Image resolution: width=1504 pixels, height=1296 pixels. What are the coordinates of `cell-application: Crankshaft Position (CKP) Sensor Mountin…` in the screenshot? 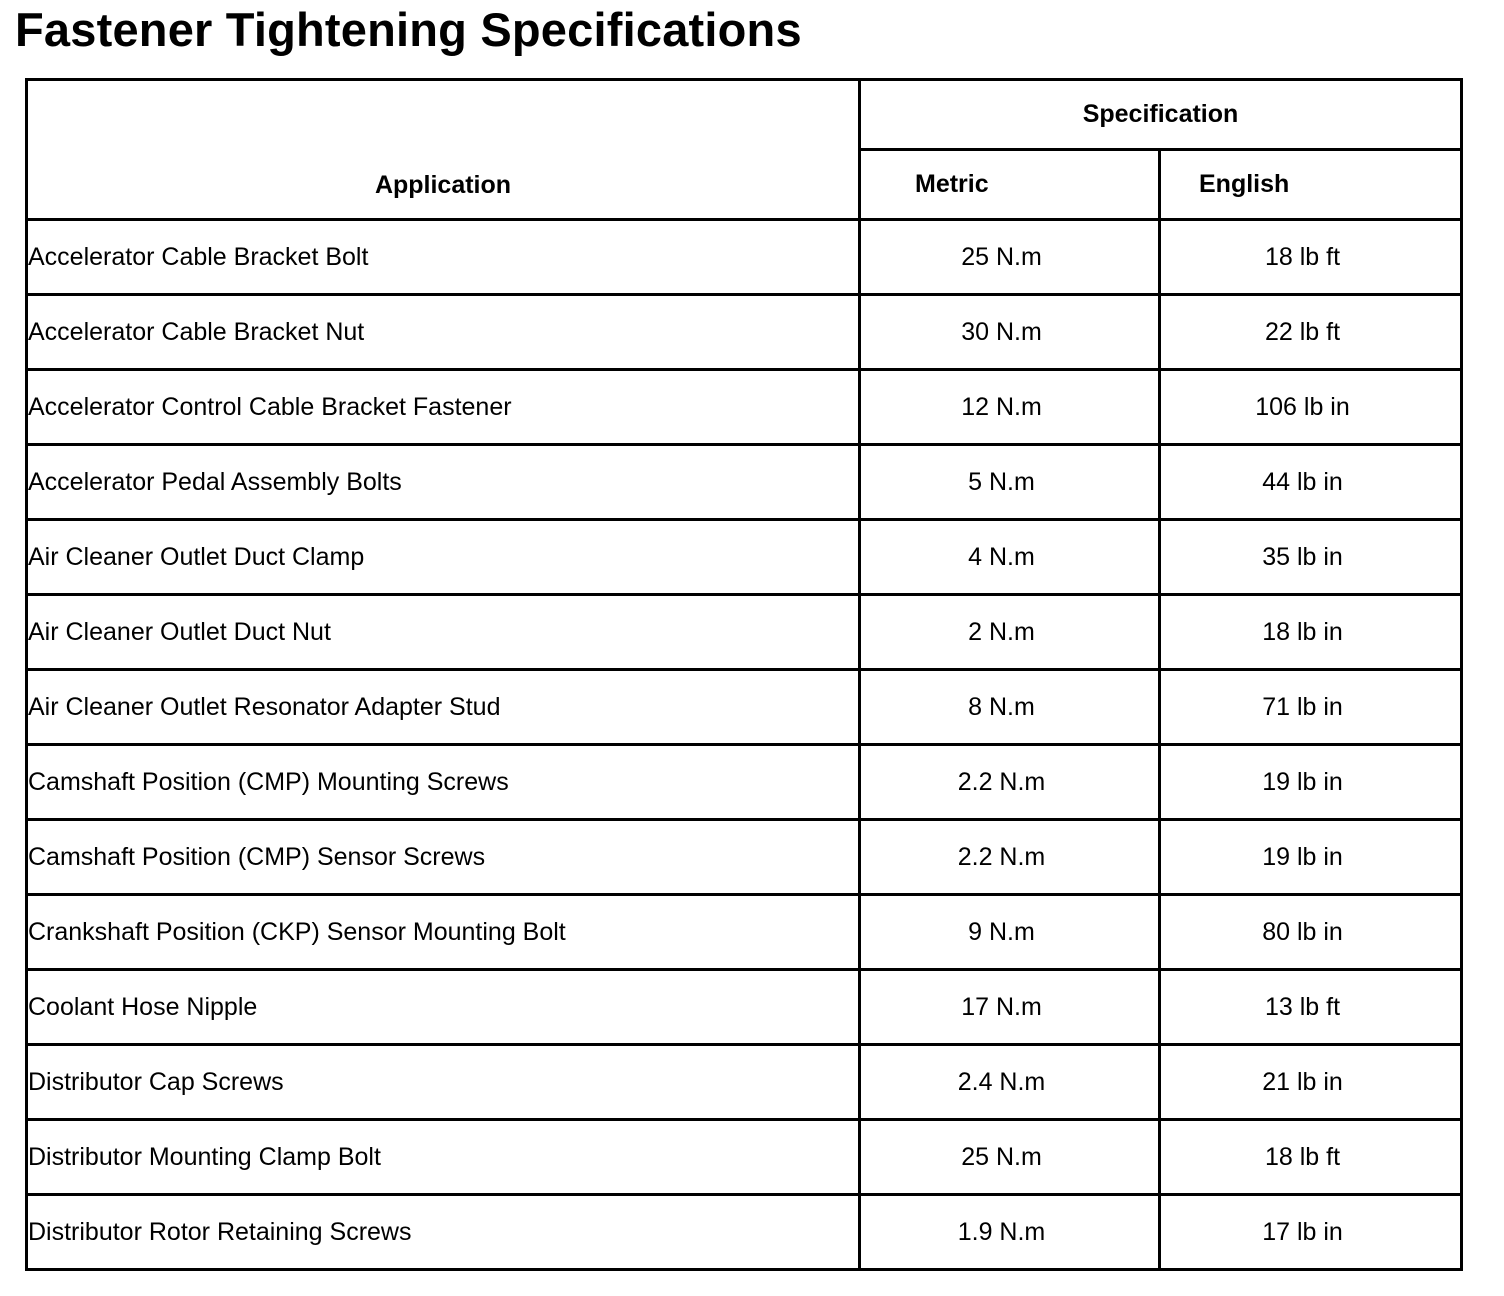 It's located at (443, 932).